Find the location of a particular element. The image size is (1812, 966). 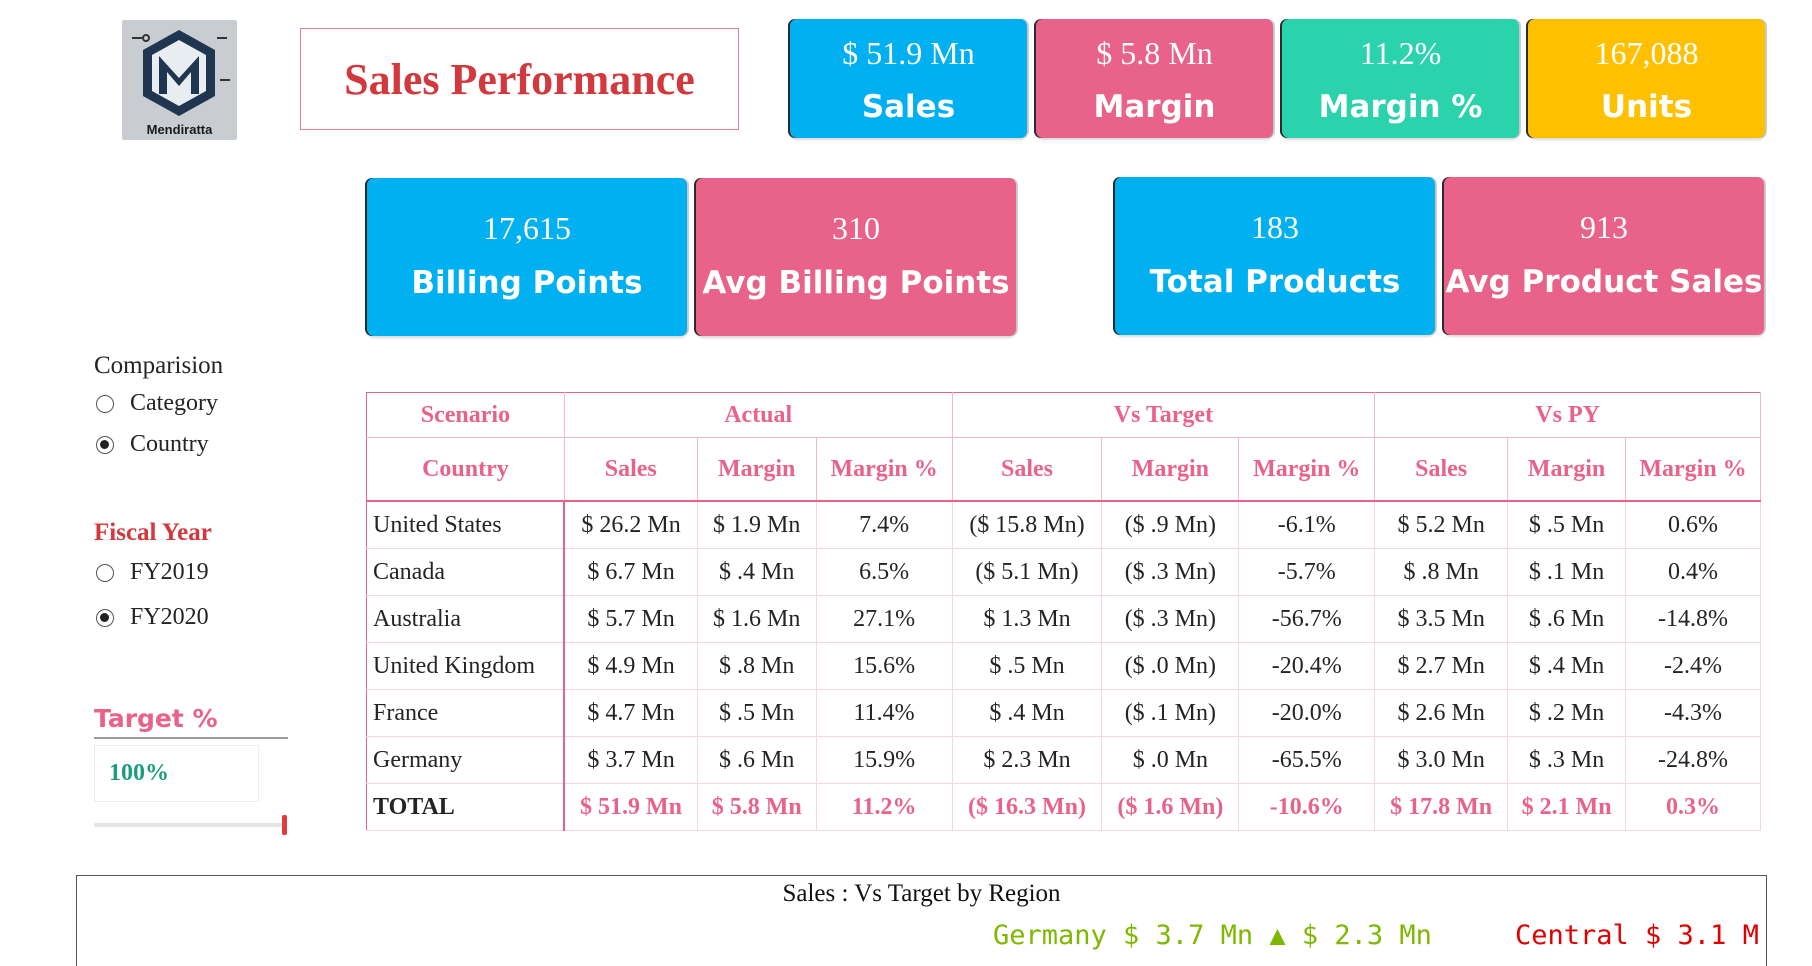

table-cell: ($ .3 Mn) is located at coordinates (1170, 572).